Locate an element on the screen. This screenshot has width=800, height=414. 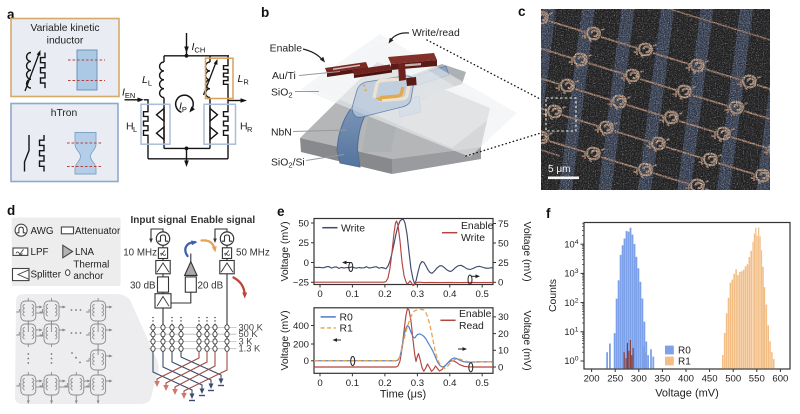
svg-text: 30 dB is located at coordinates (143, 286).